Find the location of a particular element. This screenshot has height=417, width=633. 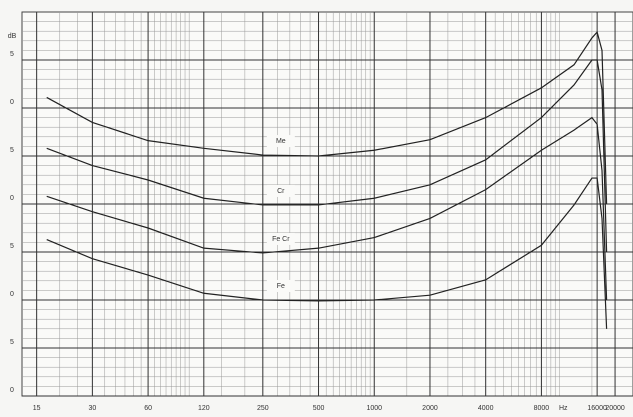

x-tick-label: 500 is located at coordinates (319, 408).